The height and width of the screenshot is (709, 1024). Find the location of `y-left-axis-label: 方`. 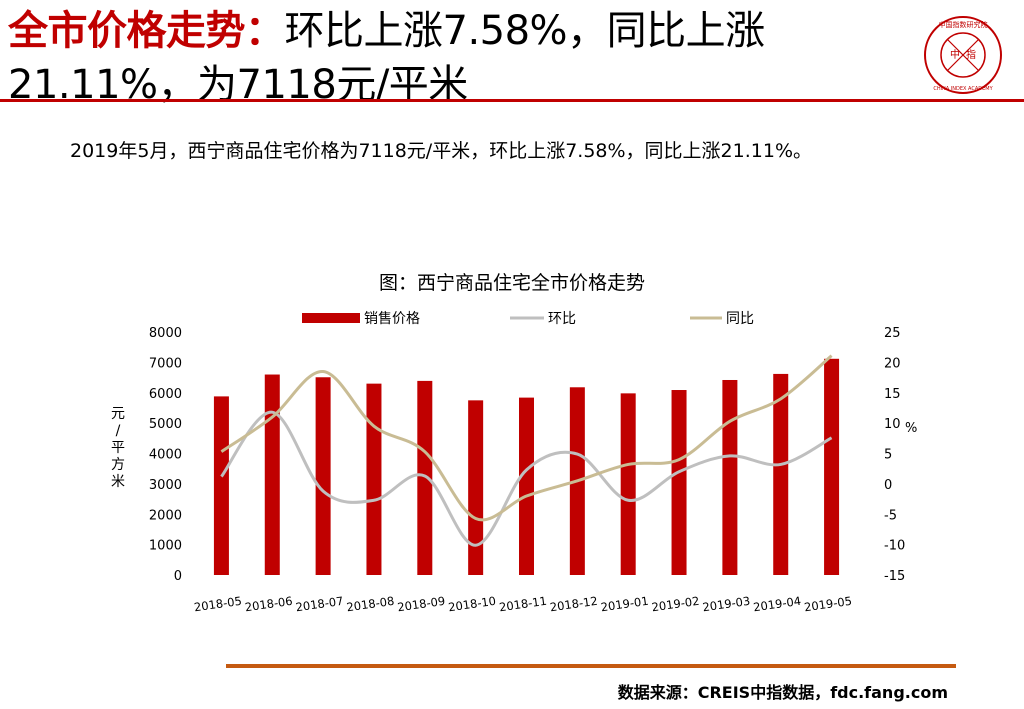

y-left-axis-label: 方 is located at coordinates (118, 465).